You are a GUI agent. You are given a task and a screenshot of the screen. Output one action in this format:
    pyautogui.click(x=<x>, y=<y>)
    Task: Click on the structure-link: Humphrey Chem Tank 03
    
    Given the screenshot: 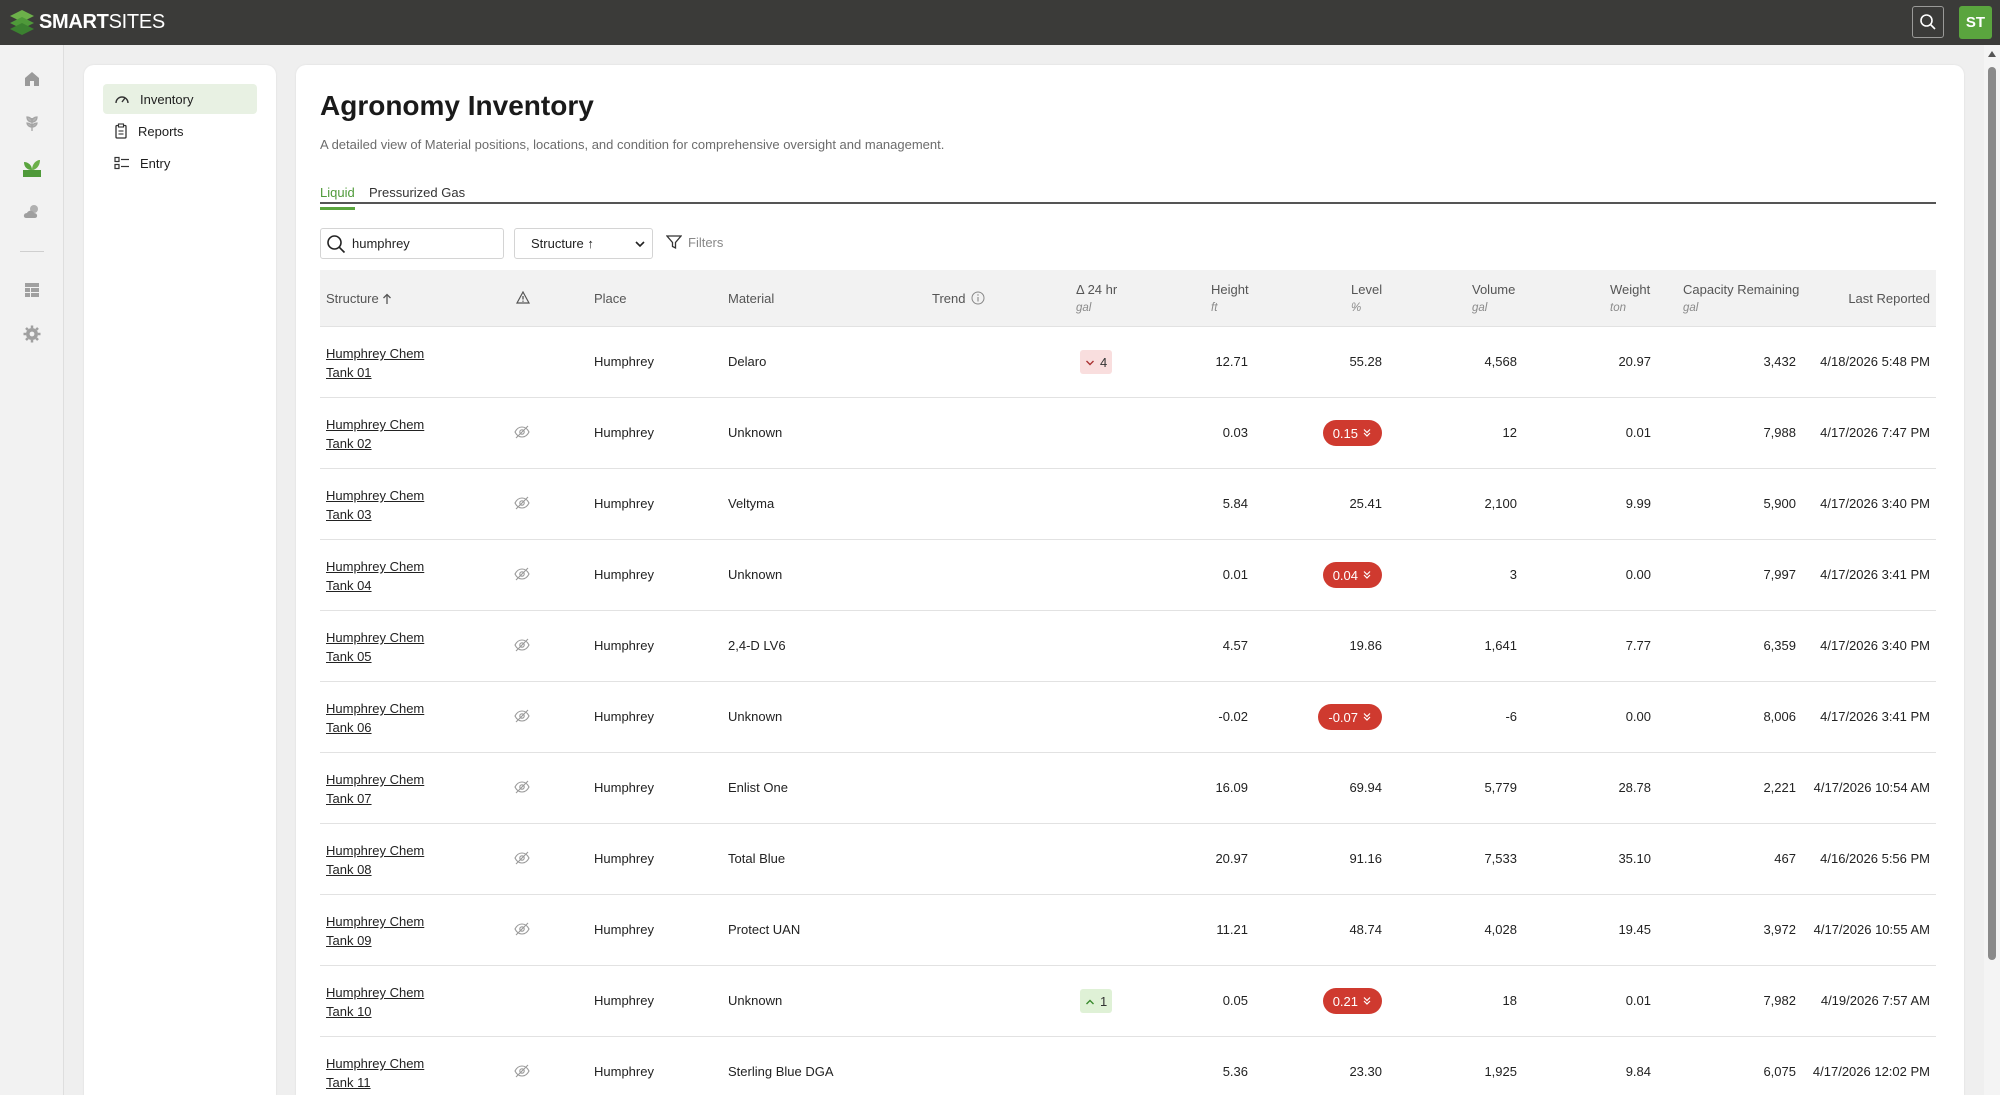 What is the action you would take?
    pyautogui.click(x=375, y=505)
    